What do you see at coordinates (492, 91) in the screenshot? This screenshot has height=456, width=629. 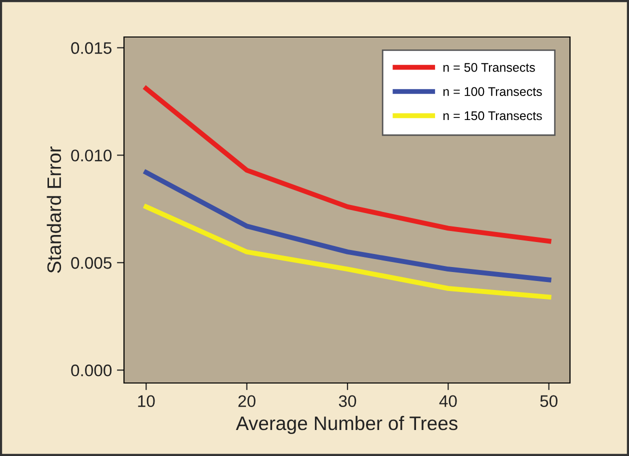 I see `legend-label: n = 100 Transects` at bounding box center [492, 91].